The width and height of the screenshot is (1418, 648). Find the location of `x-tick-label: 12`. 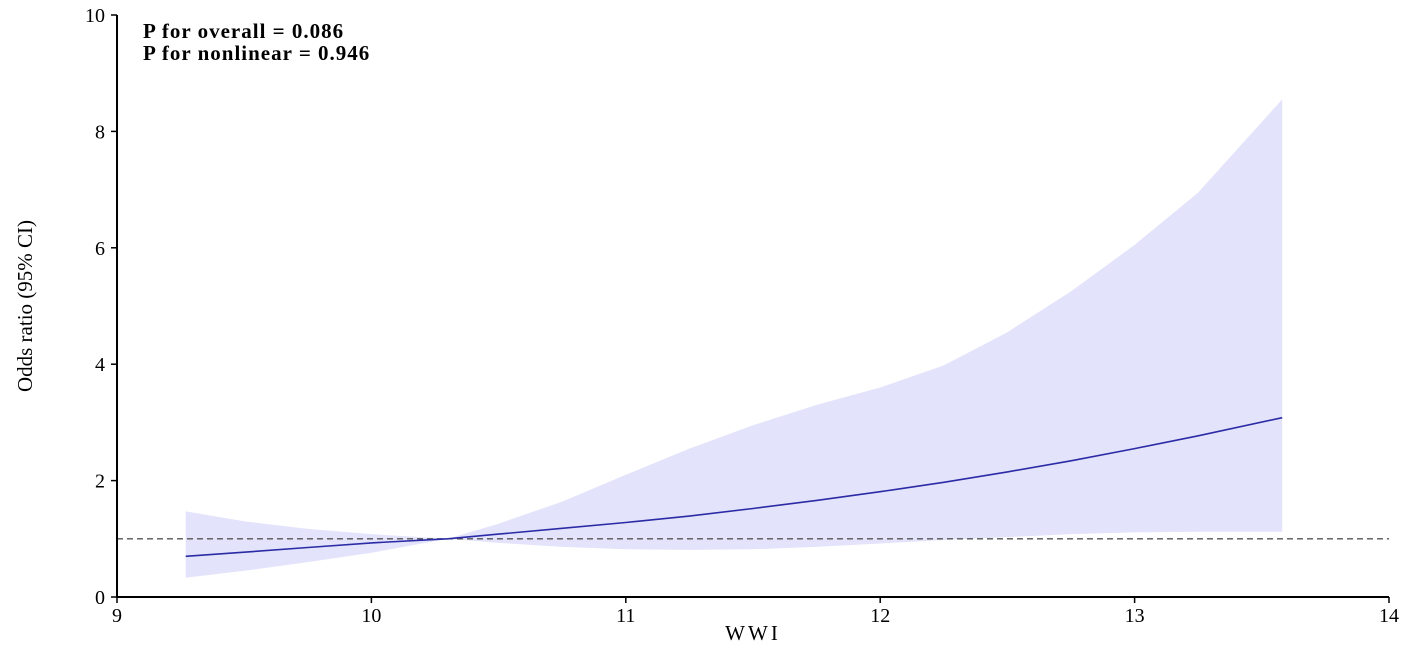

x-tick-label: 12 is located at coordinates (880, 616).